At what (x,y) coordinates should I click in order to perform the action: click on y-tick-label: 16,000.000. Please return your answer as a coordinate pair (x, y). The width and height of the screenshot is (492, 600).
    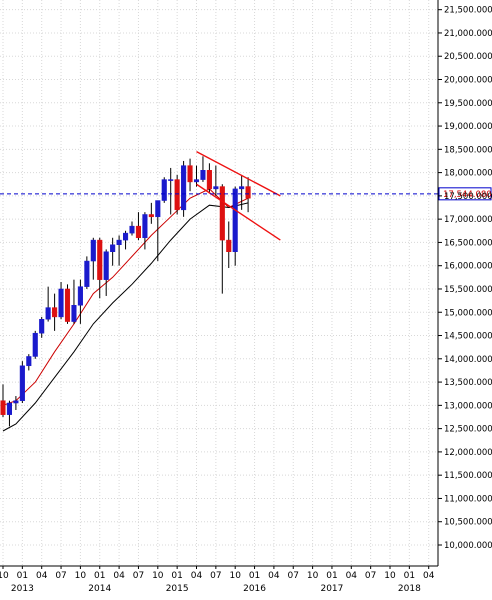
    Looking at the image, I should click on (468, 267).